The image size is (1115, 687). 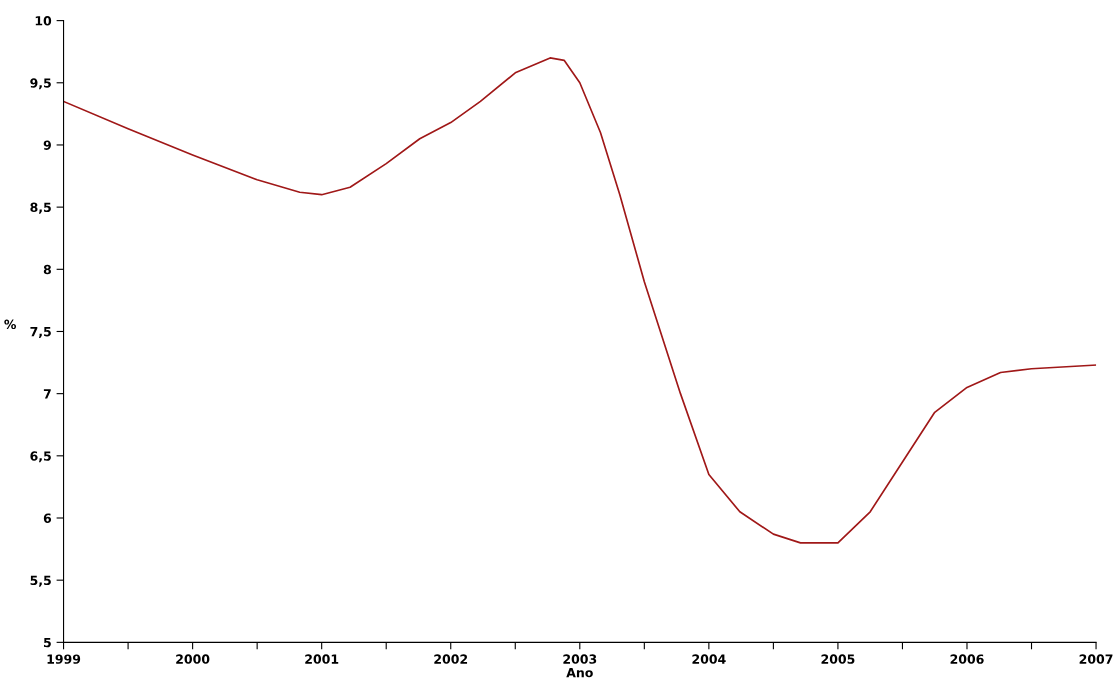 I want to click on y-tick-label: 7,5, so click(x=40, y=332).